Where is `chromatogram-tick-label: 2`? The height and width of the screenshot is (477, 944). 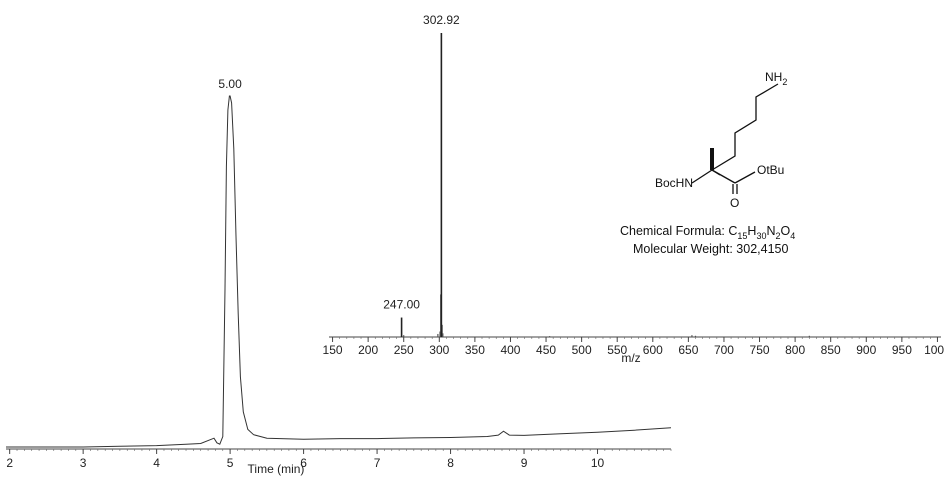
chromatogram-tick-label: 2 is located at coordinates (9, 463).